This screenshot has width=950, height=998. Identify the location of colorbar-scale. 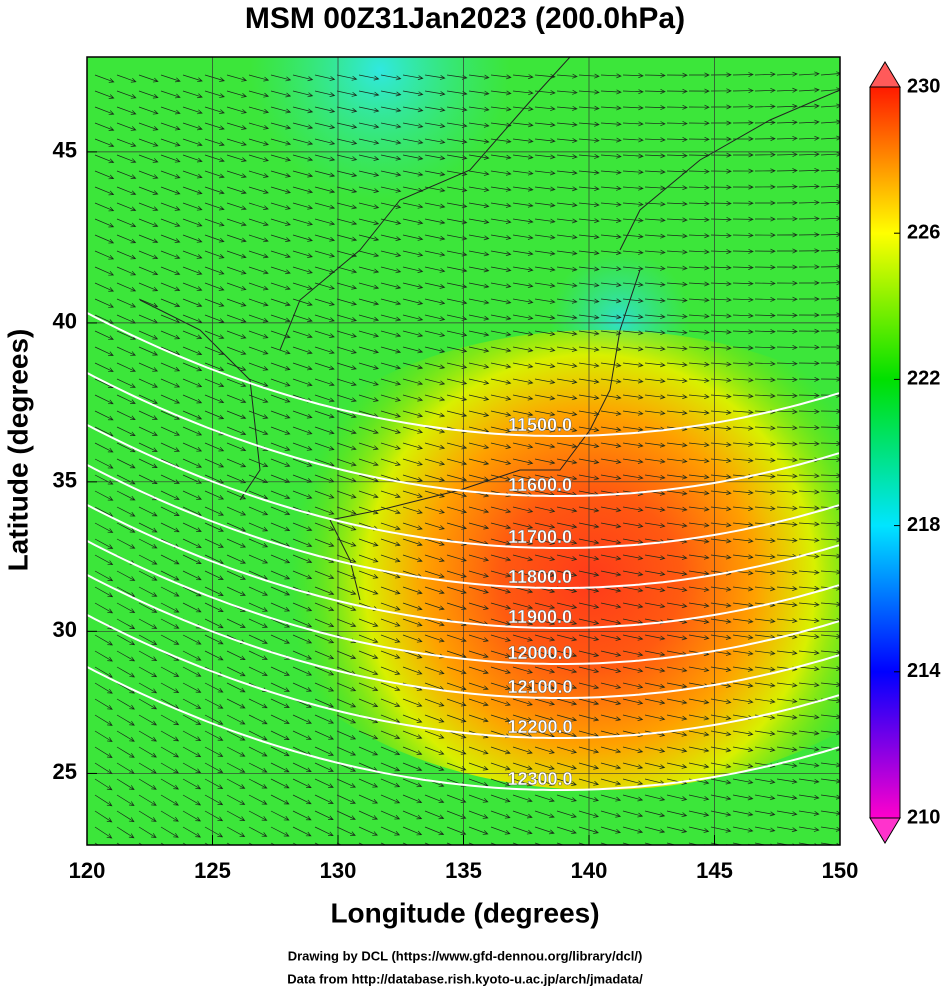
(885, 452).